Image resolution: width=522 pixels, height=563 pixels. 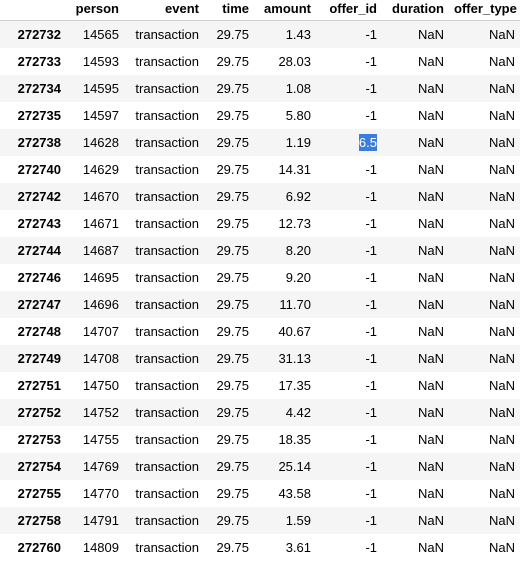 I want to click on cell-person: 14593, so click(x=100, y=61).